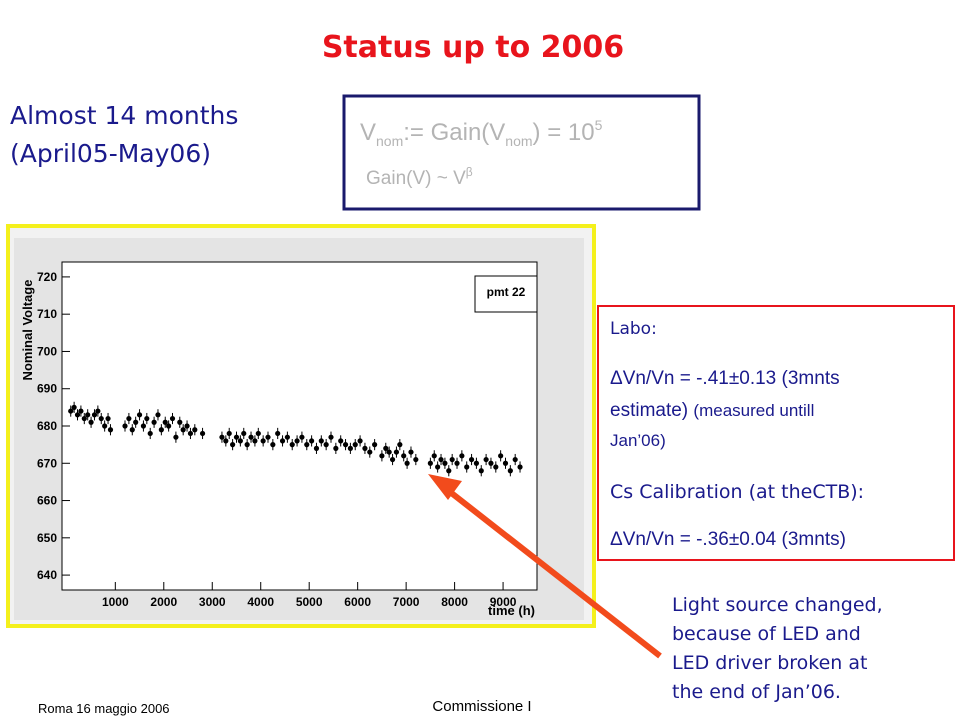 Image resolution: width=960 pixels, height=720 pixels. I want to click on x-tick-label: 5000, so click(309, 602).